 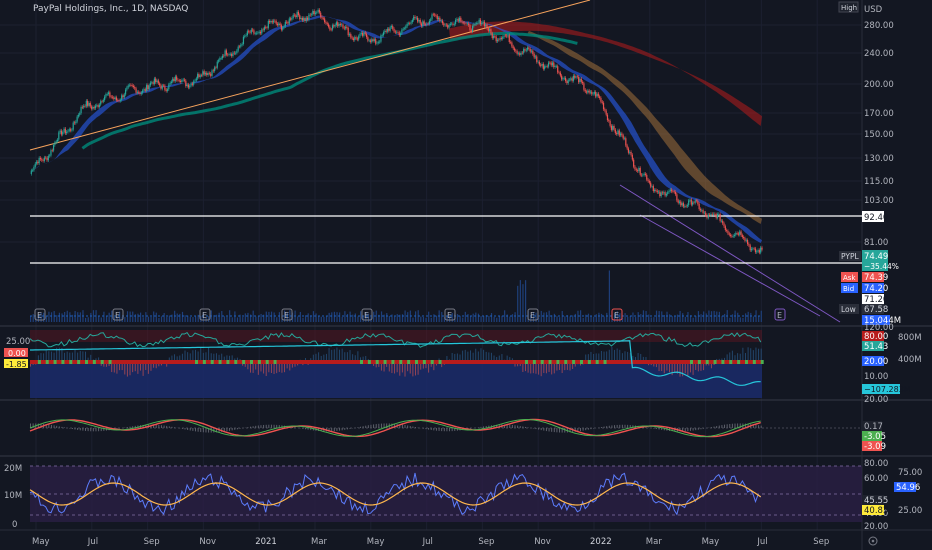 I want to click on pane-4-rsi, so click(x=445, y=493).